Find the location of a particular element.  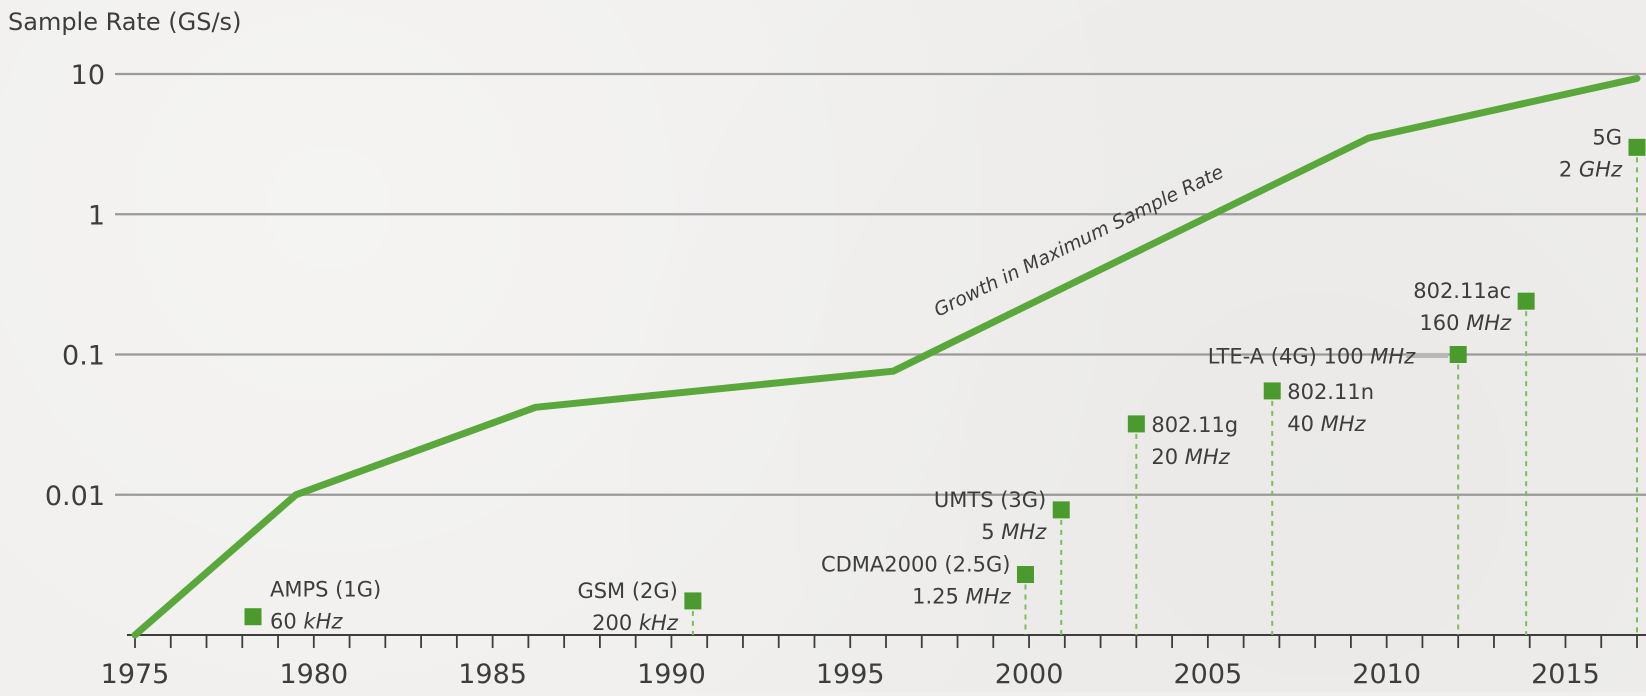

rate-value: 40 is located at coordinates (1303, 424).